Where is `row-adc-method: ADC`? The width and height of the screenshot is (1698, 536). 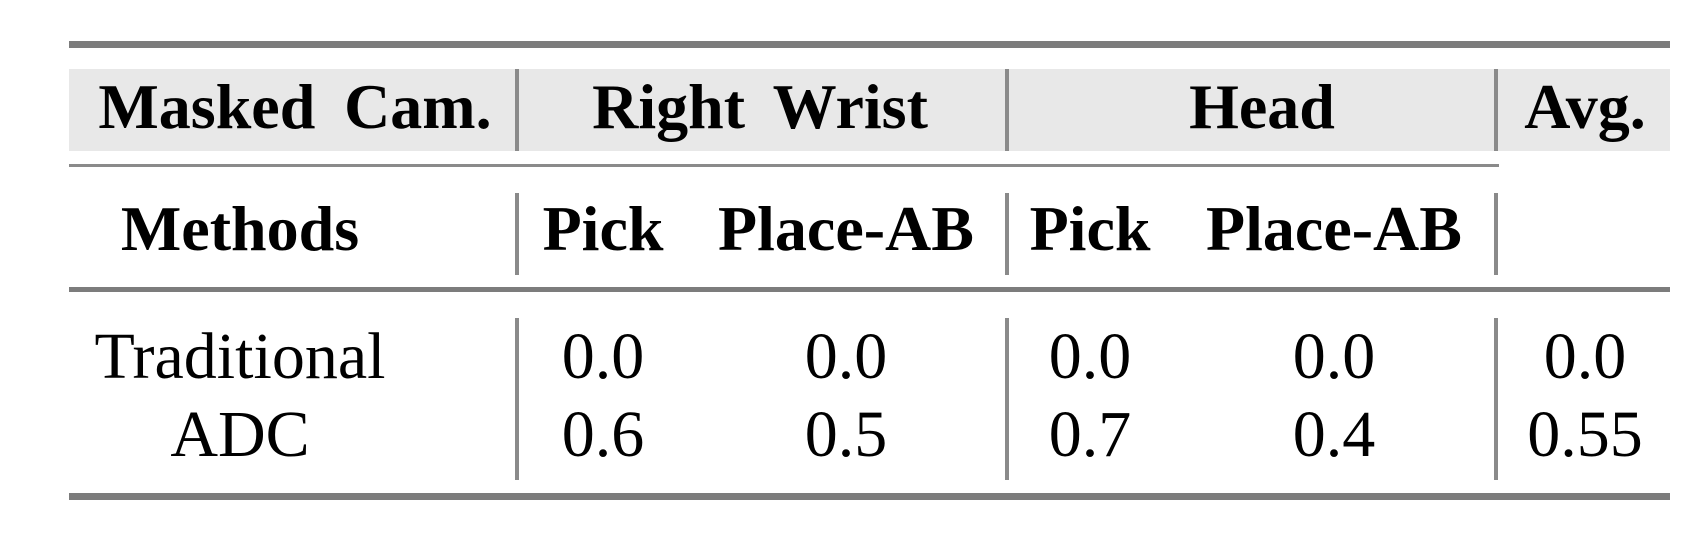 row-adc-method: ADC is located at coordinates (240, 434).